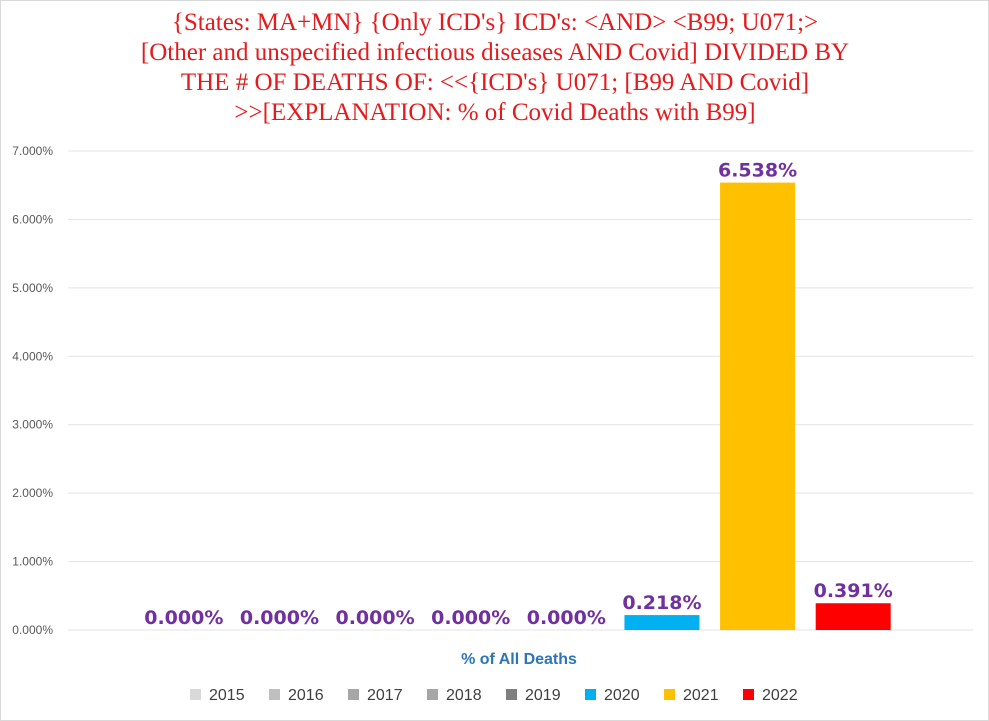 The width and height of the screenshot is (989, 721). I want to click on bar-2020, so click(662, 622).